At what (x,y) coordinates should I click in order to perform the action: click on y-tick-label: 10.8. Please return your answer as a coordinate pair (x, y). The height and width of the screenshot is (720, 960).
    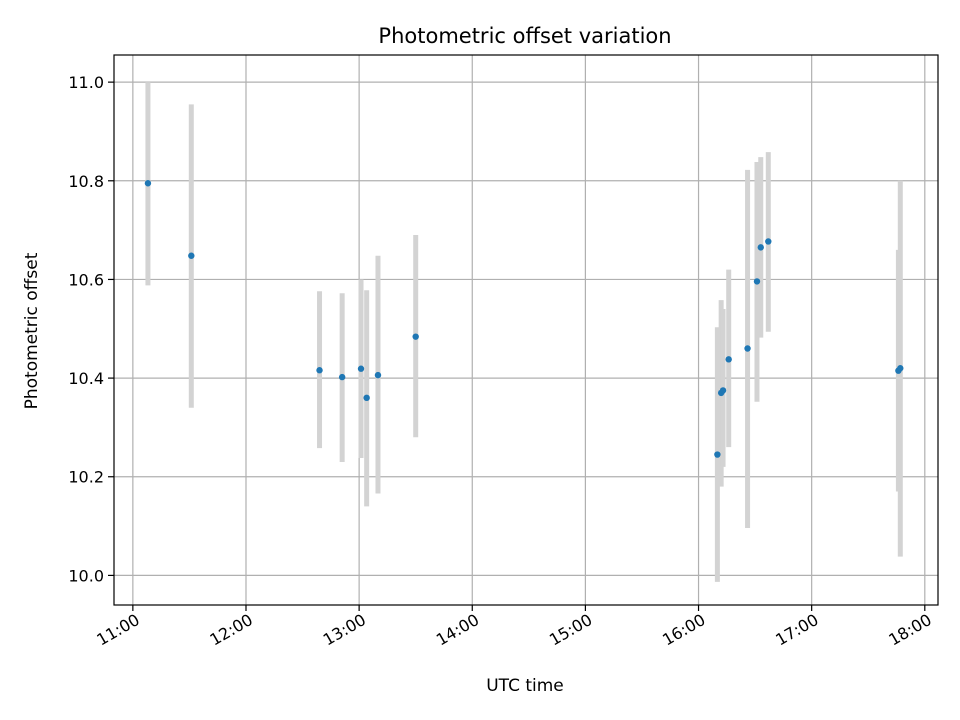
    Looking at the image, I should click on (86, 181).